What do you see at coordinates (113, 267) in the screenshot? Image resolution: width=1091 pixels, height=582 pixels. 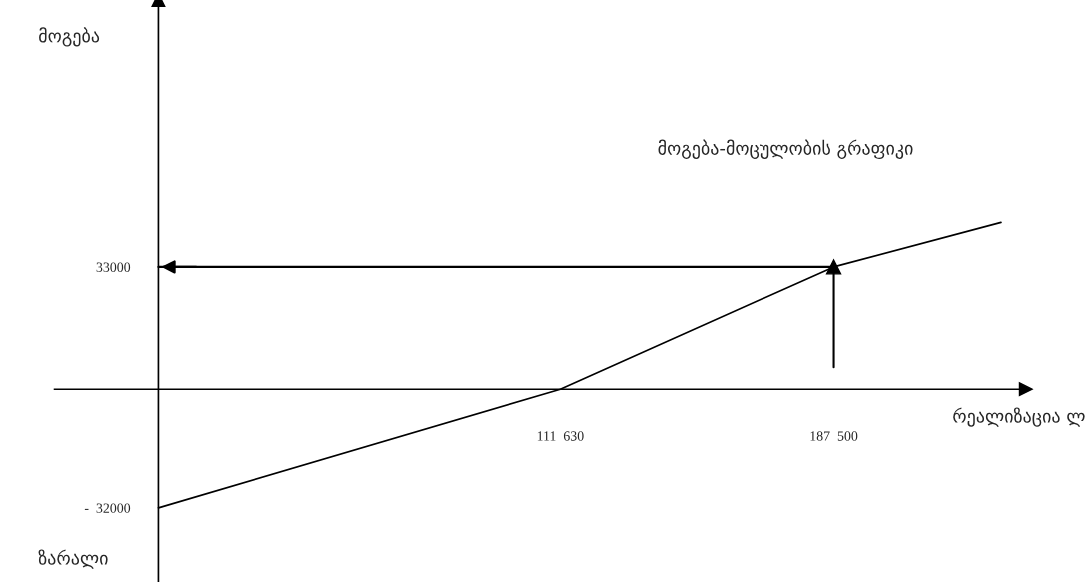 I see `y-tick-label: 33000` at bounding box center [113, 267].